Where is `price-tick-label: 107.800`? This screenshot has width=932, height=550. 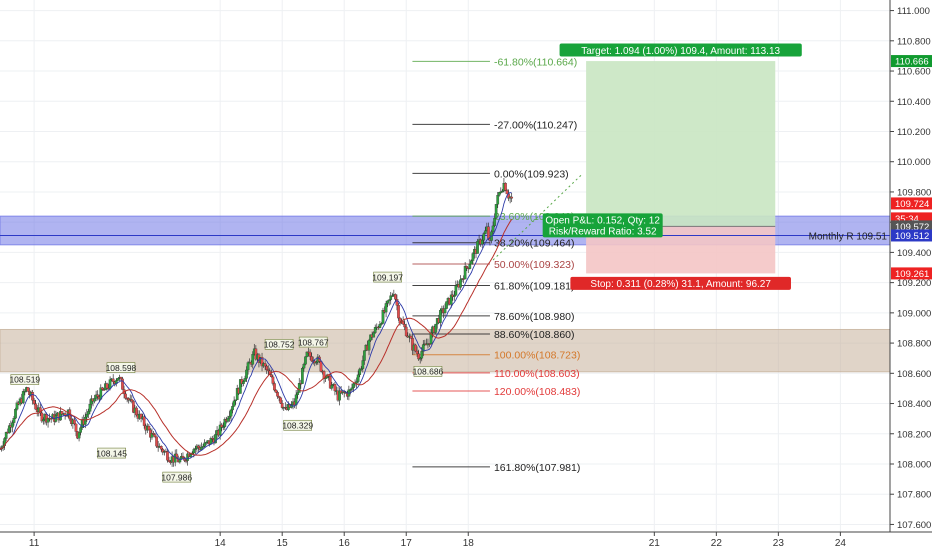 price-tick-label: 107.800 is located at coordinates (914, 495).